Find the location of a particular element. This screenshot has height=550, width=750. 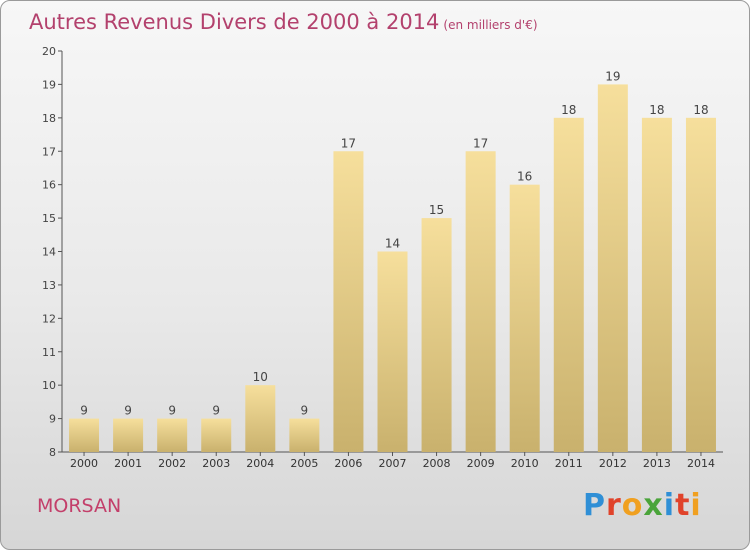

x-tick-label: 2000 is located at coordinates (84, 463).